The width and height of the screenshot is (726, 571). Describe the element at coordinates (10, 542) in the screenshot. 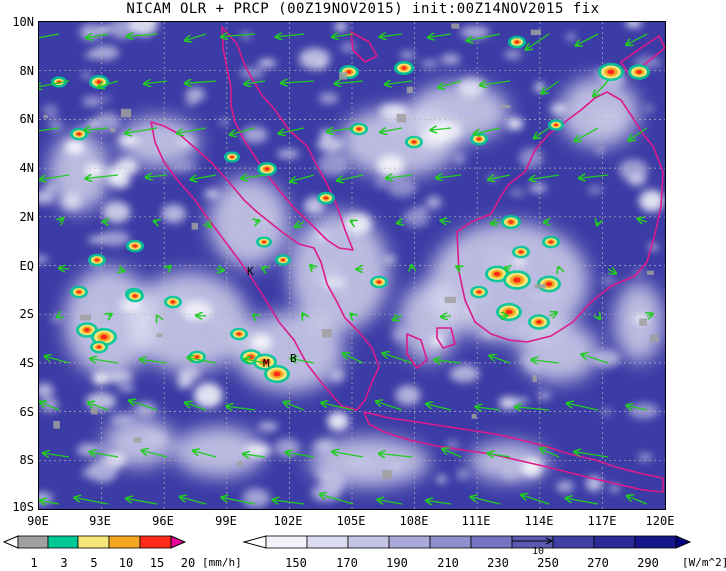

I see `precip-colorbar-start` at that location.